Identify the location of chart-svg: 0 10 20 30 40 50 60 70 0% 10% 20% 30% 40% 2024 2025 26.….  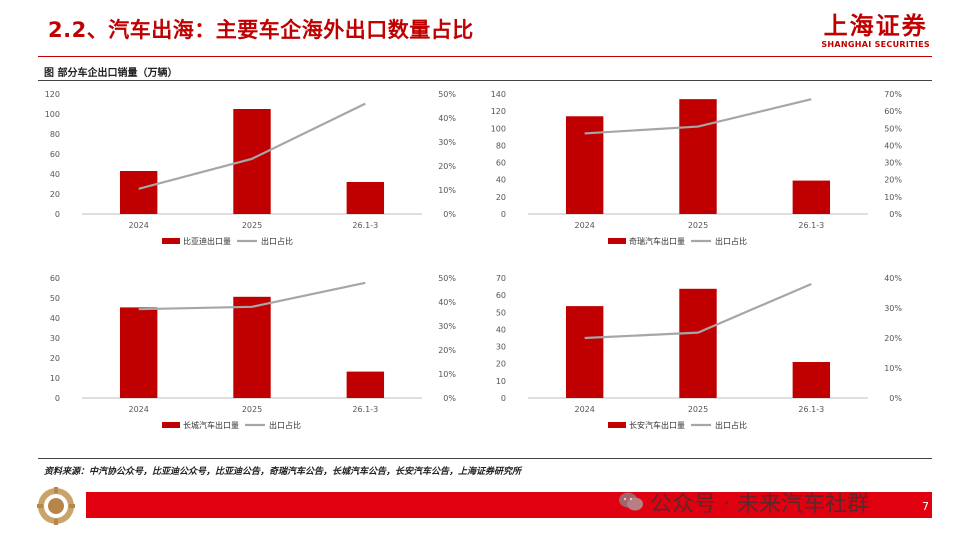
(699, 352).